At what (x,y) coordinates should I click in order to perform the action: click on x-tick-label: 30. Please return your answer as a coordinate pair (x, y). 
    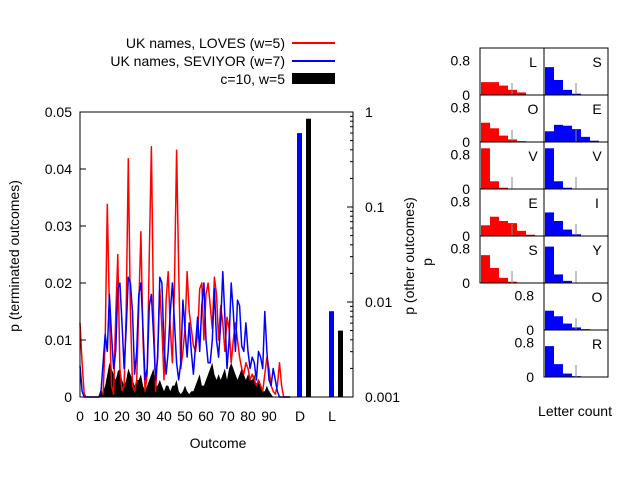
    Looking at the image, I should click on (143, 416).